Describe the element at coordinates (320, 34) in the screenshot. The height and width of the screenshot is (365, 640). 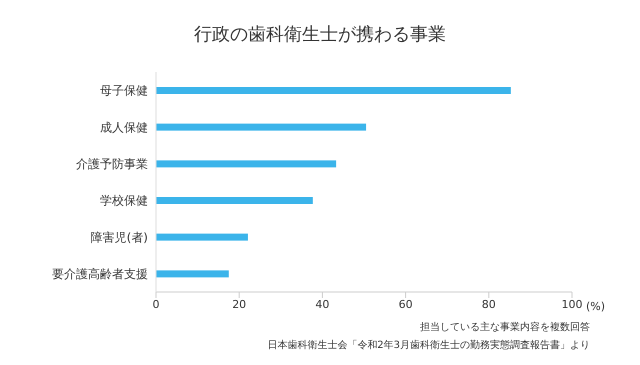
I see `chart-title: 行政の歯科衛生士が携わる事業` at that location.